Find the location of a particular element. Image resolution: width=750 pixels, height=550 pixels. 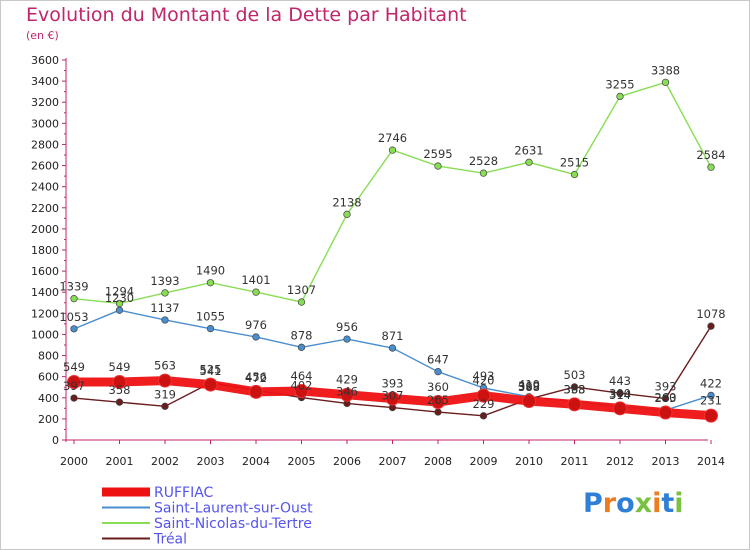

data-label-treal: 307 is located at coordinates (393, 396).